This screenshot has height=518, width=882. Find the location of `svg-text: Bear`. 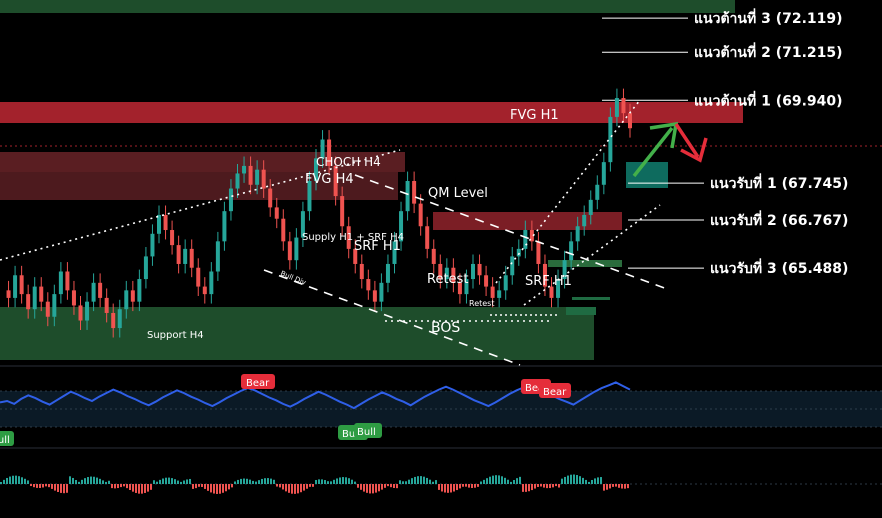

svg-text: Bear is located at coordinates (537, 388).